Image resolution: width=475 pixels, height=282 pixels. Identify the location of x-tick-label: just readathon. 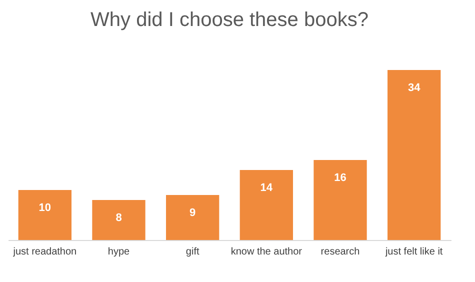
(44, 252).